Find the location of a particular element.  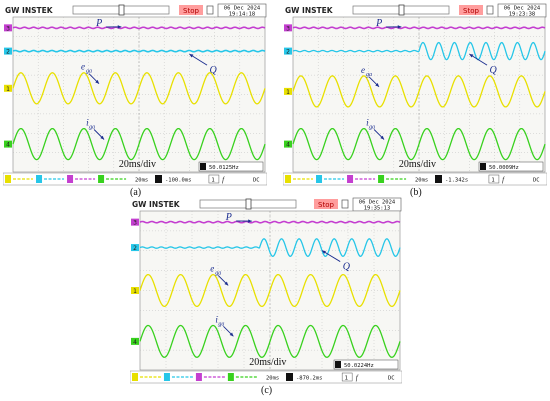

channel-marker-text: 1 is located at coordinates (288, 92).